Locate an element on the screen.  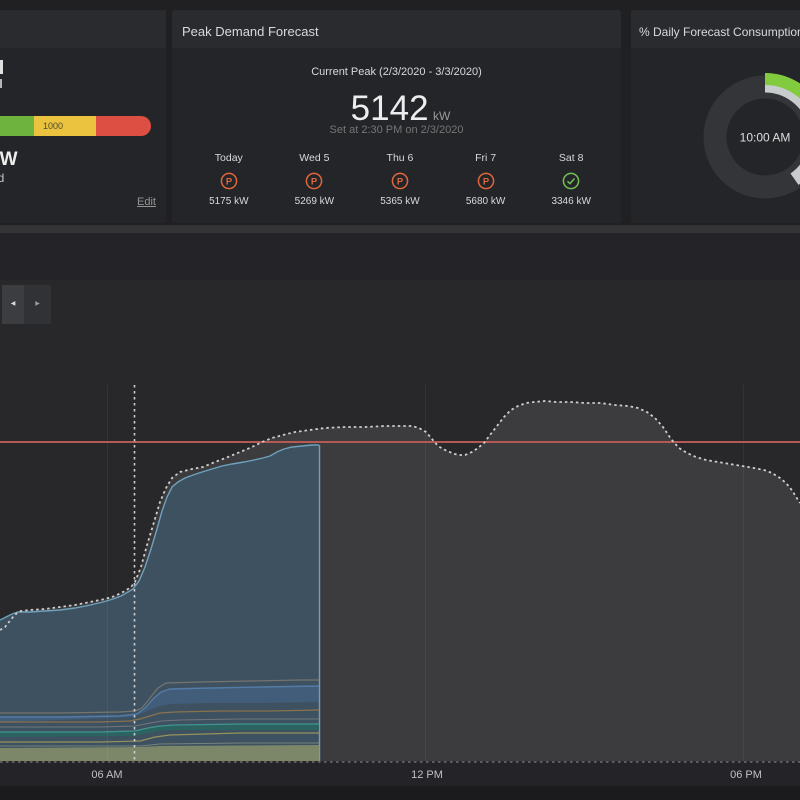
svg-text: 12 PM is located at coordinates (427, 775).